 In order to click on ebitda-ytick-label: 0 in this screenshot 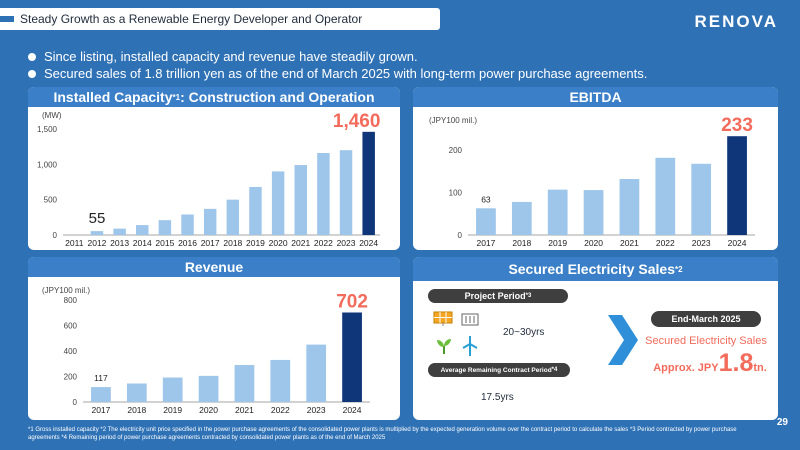, I will do `click(460, 235)`.